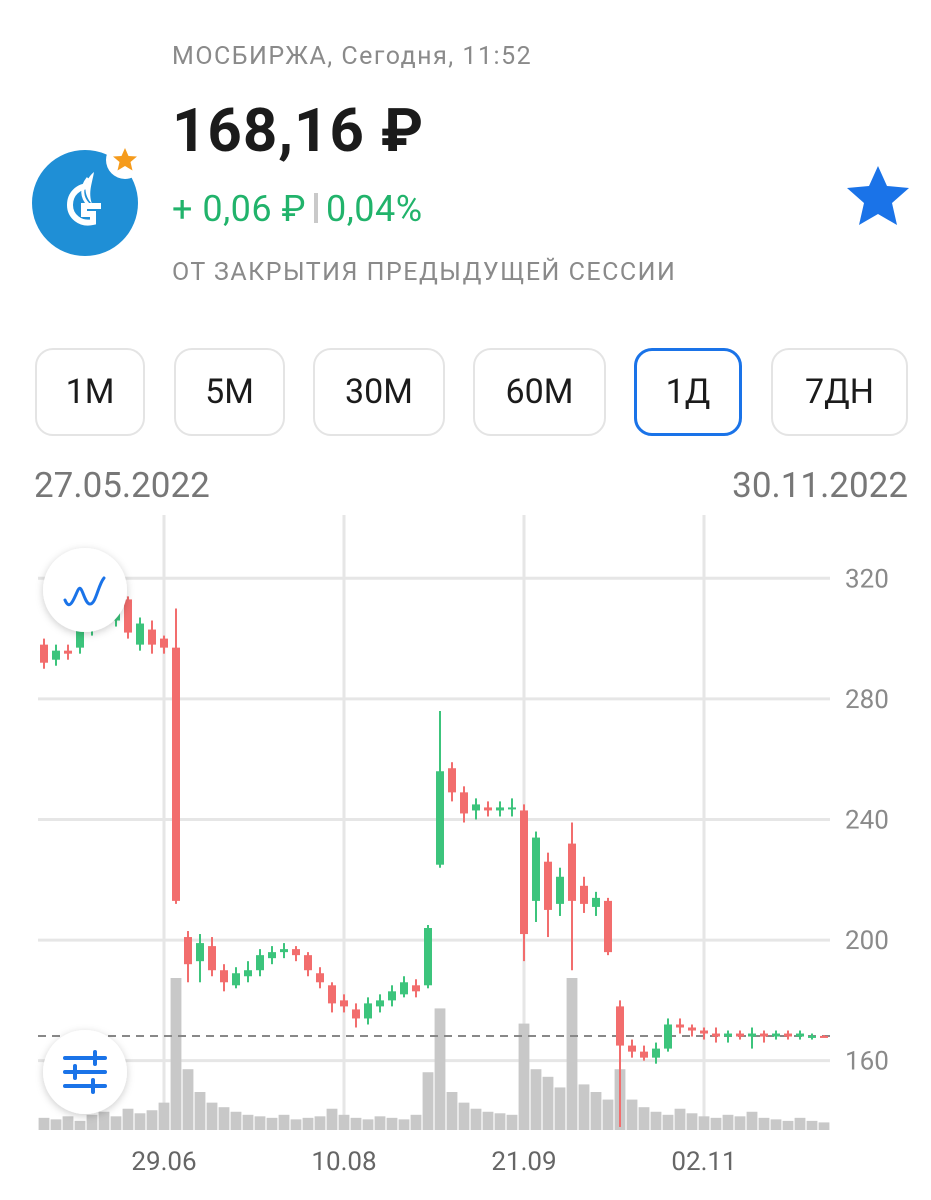 Image resolution: width=931 pixels, height=1200 pixels. Describe the element at coordinates (90, 392) in the screenshot. I see `interval-button: 1М` at that location.